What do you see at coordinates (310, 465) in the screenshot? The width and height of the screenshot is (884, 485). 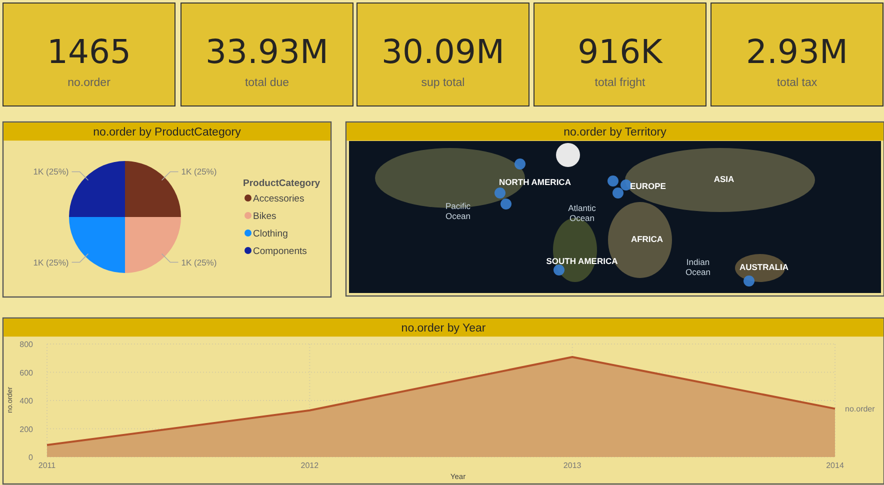 I see `x-tick-label: 2012` at bounding box center [310, 465].